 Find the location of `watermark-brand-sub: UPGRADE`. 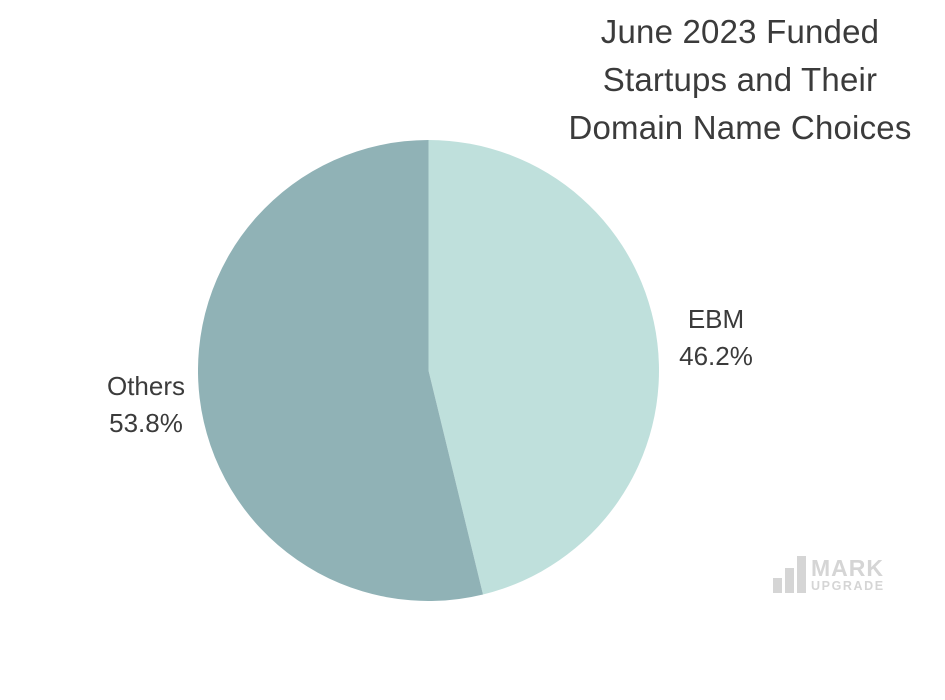

watermark-brand-sub: UPGRADE is located at coordinates (848, 586).